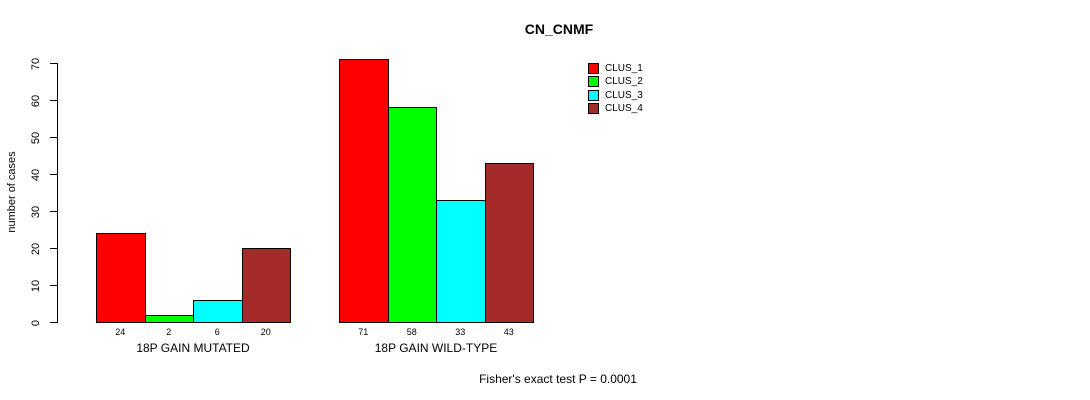  What do you see at coordinates (12, 192) in the screenshot?
I see `y-axis-label: number of cases` at bounding box center [12, 192].